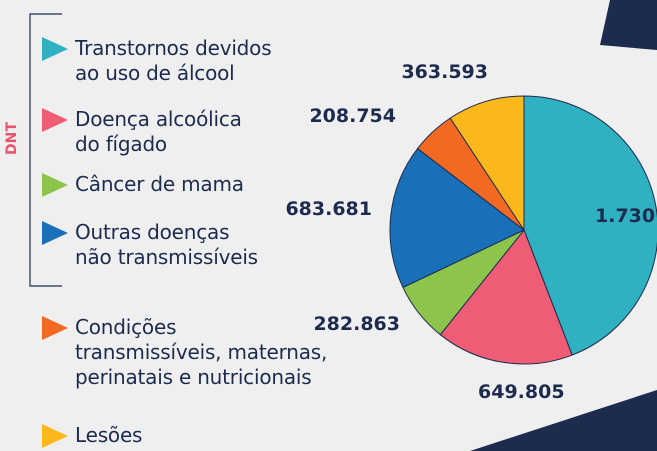 The width and height of the screenshot is (657, 451). I want to click on legend-label: Doença alcoólica do fígado, so click(158, 131).